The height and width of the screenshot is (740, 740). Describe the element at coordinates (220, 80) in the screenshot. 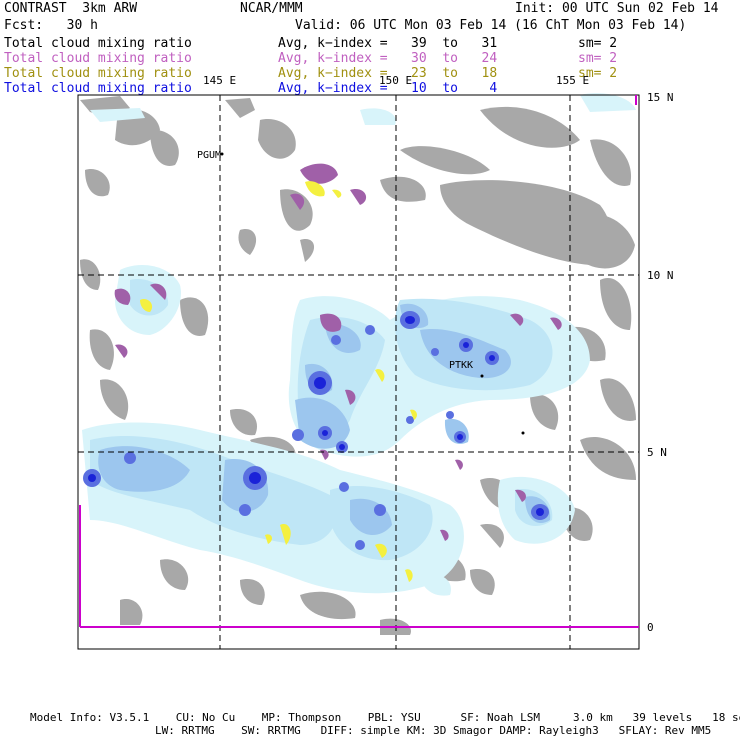

I see `lon-label: 145 E` at that location.